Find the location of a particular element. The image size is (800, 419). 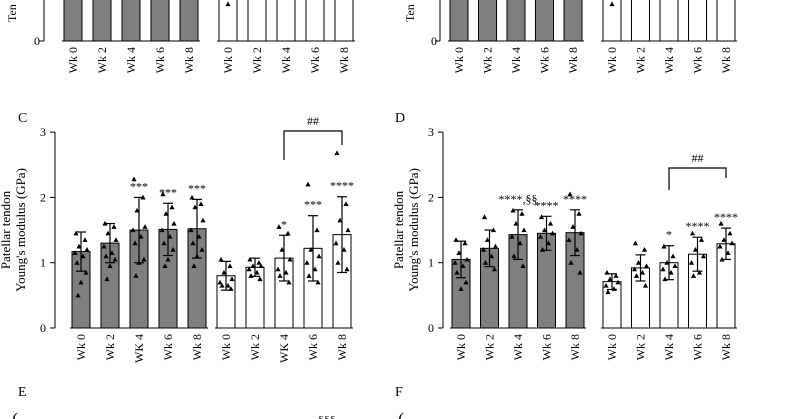

top-left-zero-label: 0 is located at coordinates (37, 41).